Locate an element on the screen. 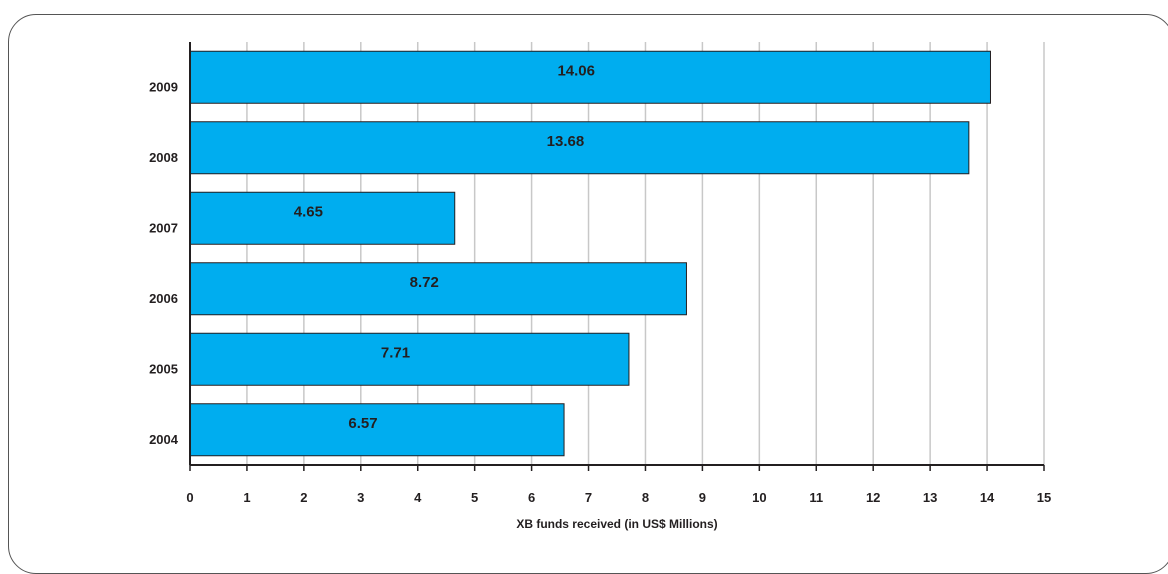  x-tick-label: 9 is located at coordinates (702, 497).